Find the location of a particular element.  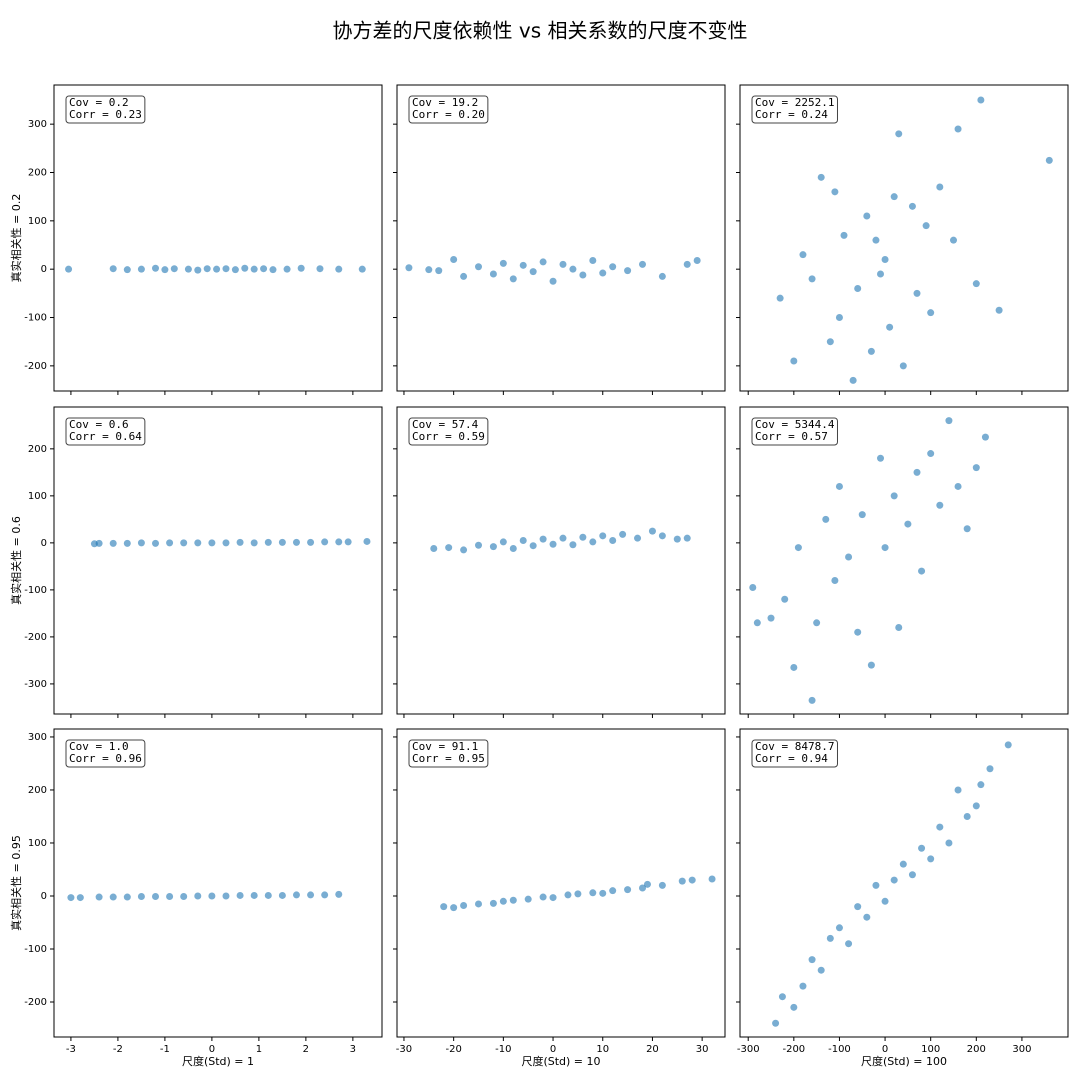

x-tick-label: 300 is located at coordinates (1021, 1049).